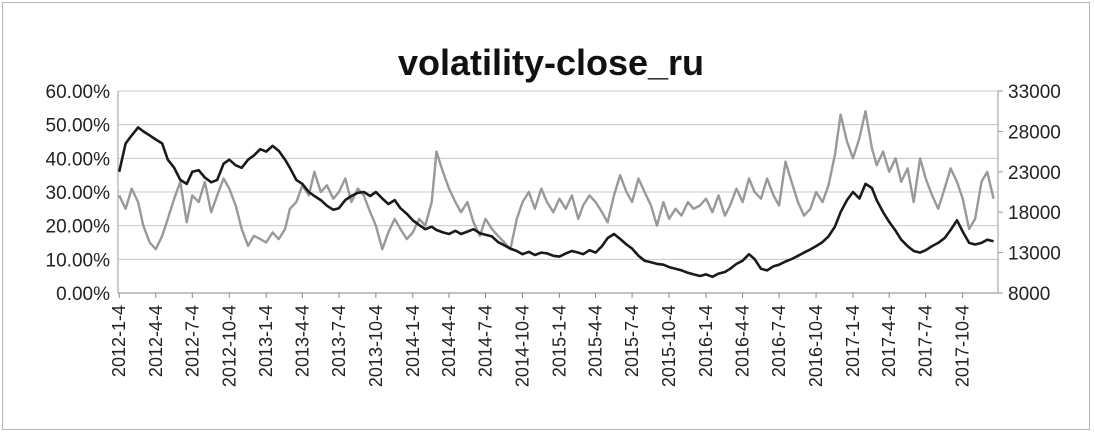 The image size is (1095, 435). Describe the element at coordinates (119, 341) in the screenshot. I see `x-tick-label: 2012-1-4` at that location.